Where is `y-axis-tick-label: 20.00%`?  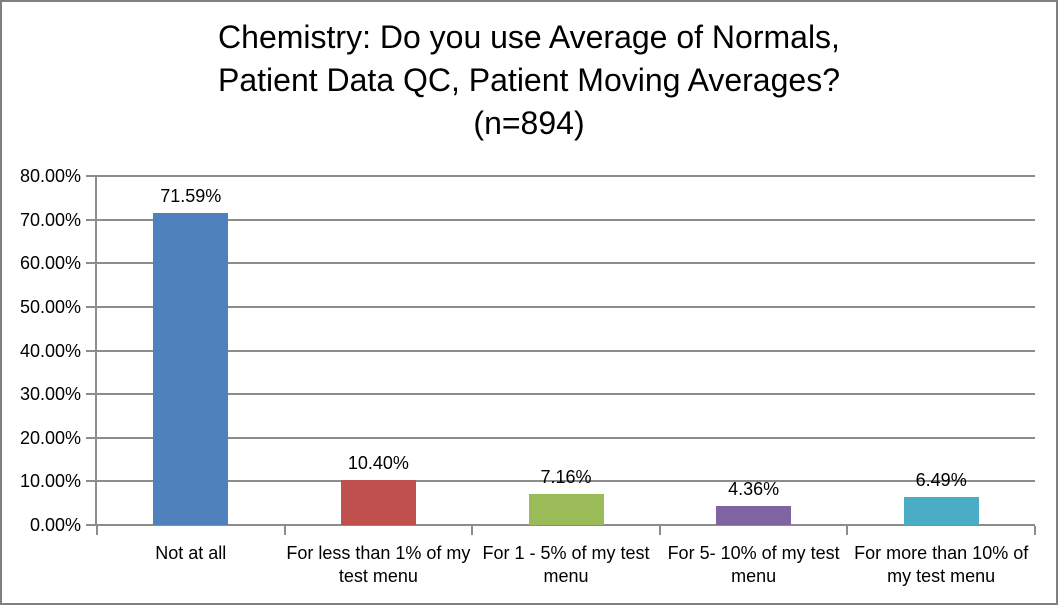 y-axis-tick-label: 20.00% is located at coordinates (50, 437).